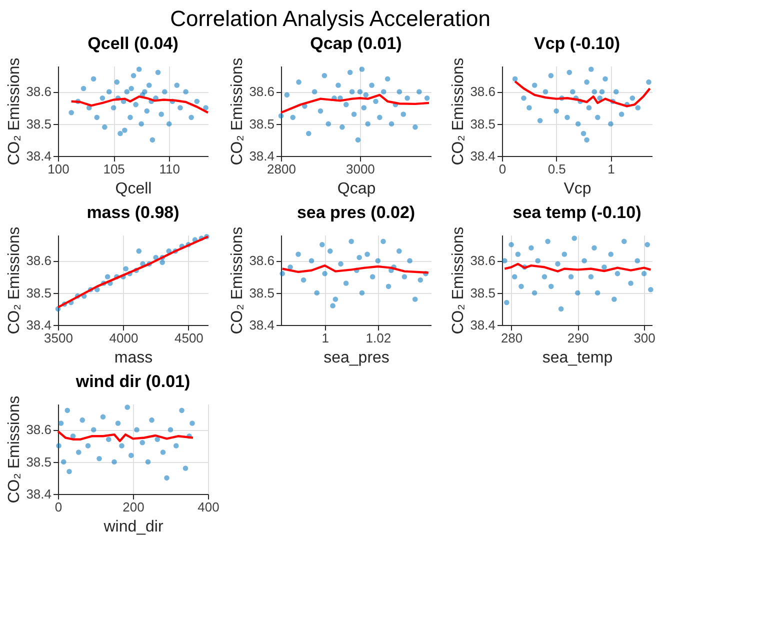 This screenshot has height=639, width=781. What do you see at coordinates (577, 212) in the screenshot?
I see `chart-title: sea temp (-0.10)` at bounding box center [577, 212].